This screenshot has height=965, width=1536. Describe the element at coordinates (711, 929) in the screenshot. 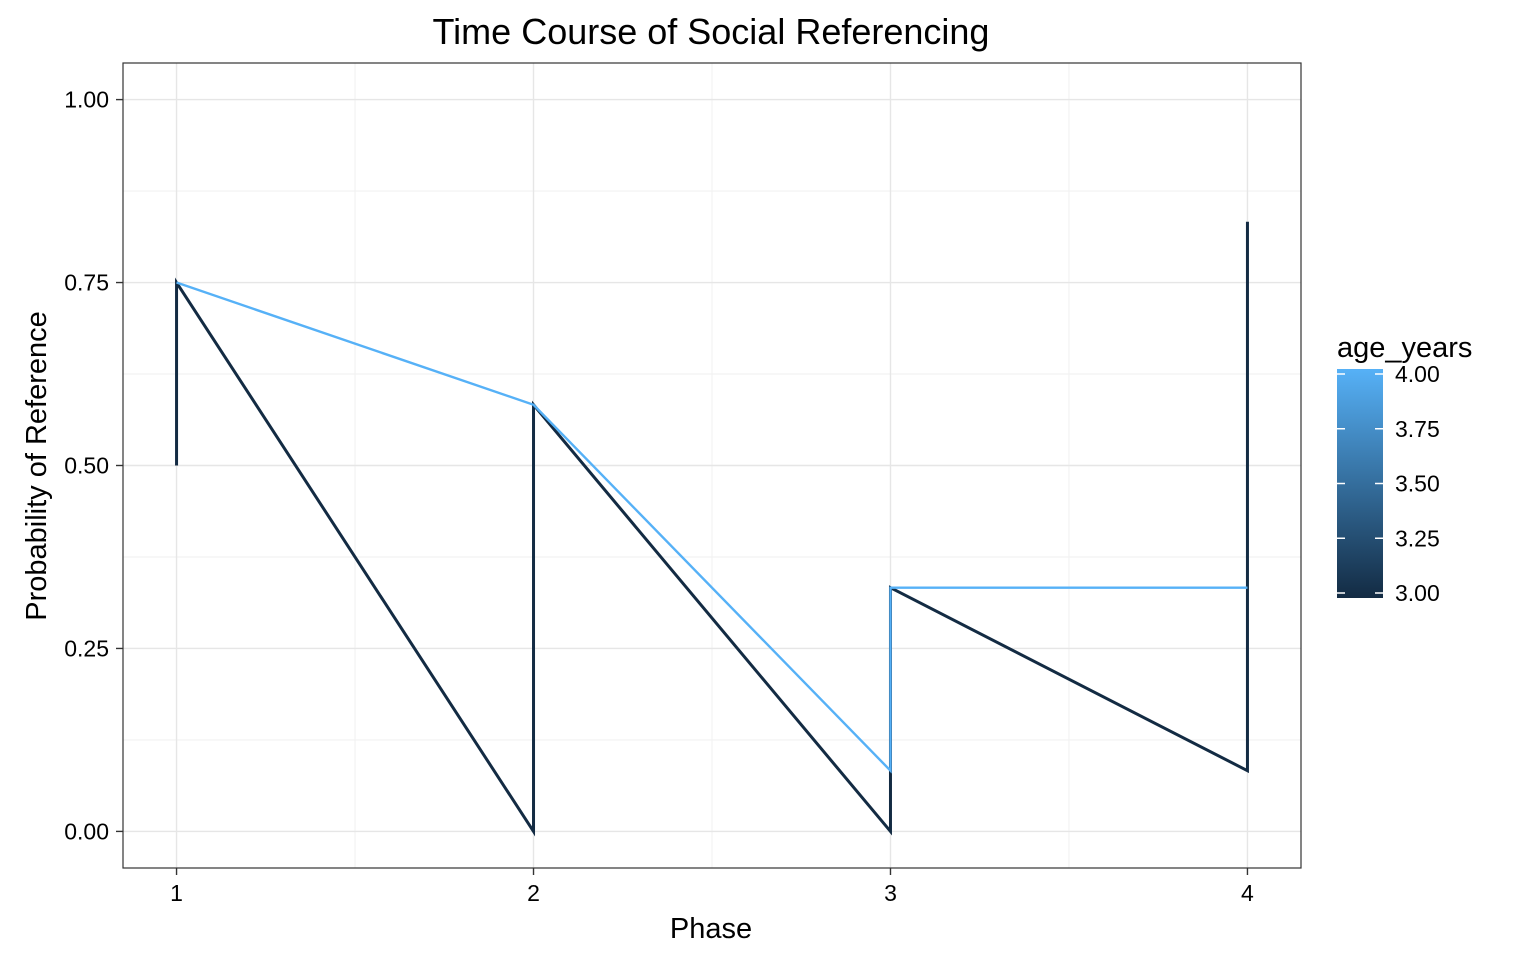

I see `x-axis-label: Phase` at that location.